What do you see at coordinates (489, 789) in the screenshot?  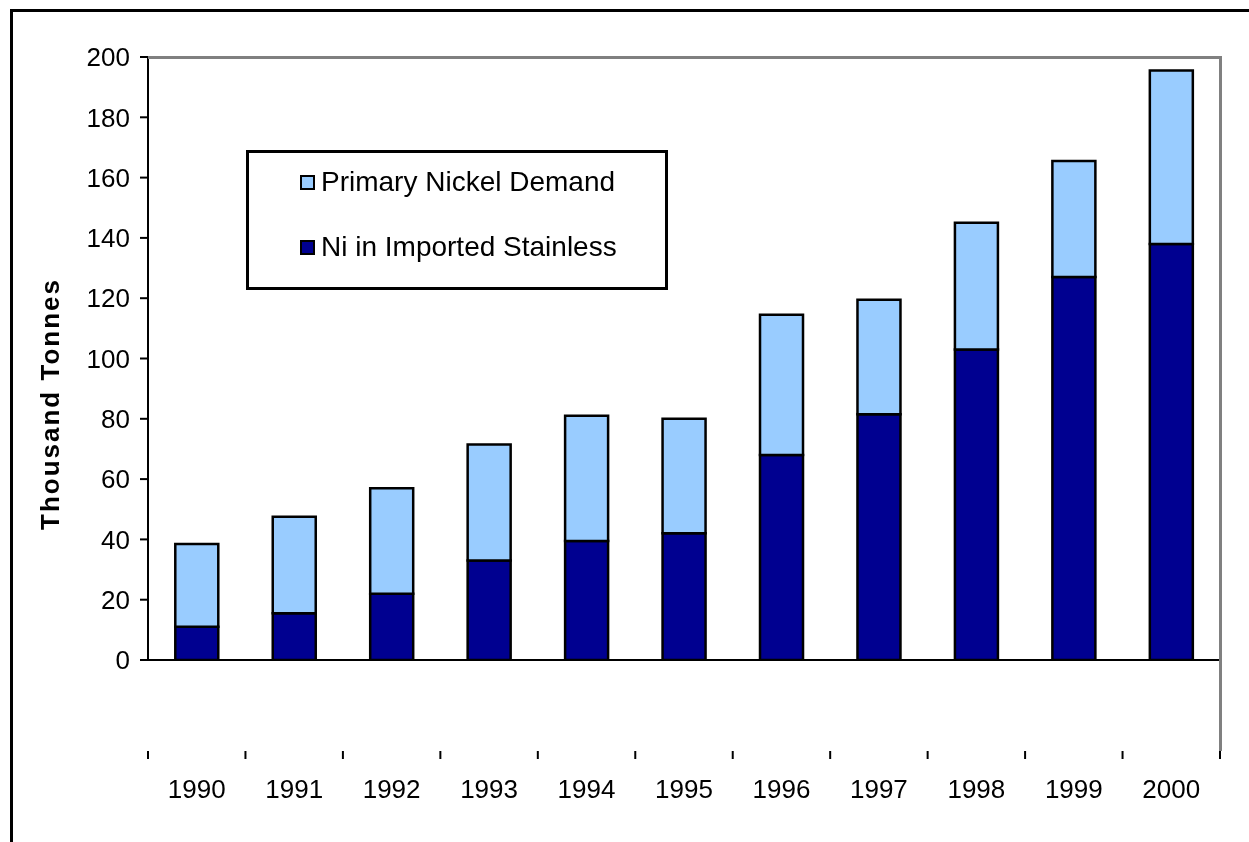 I see `x-tick-label: 1993` at bounding box center [489, 789].